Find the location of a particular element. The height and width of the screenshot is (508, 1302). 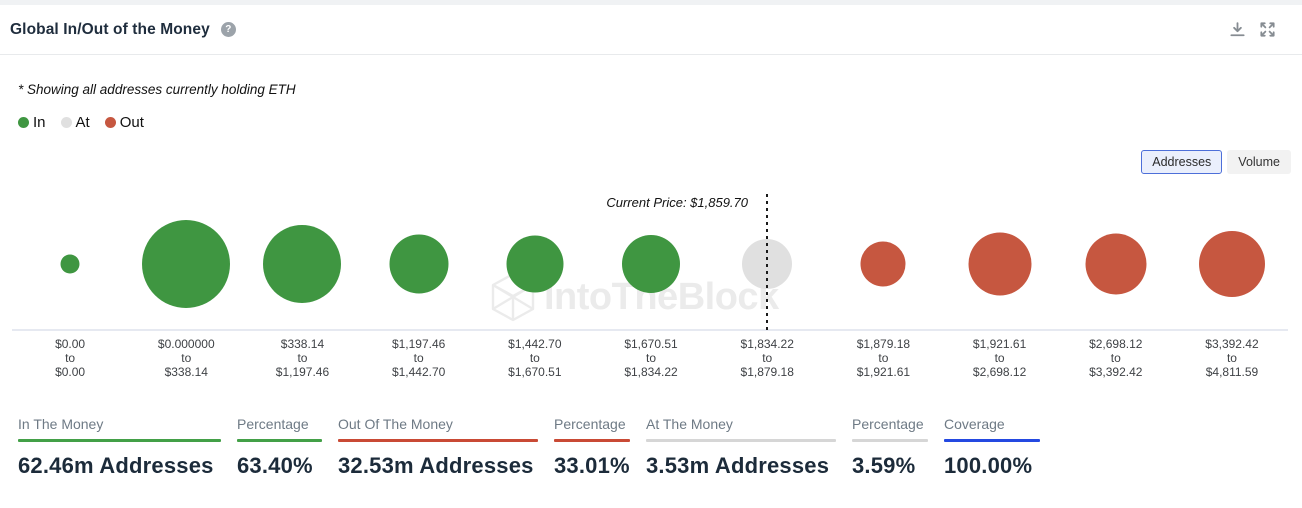

range-from: $1,879.18 is located at coordinates (883, 344).